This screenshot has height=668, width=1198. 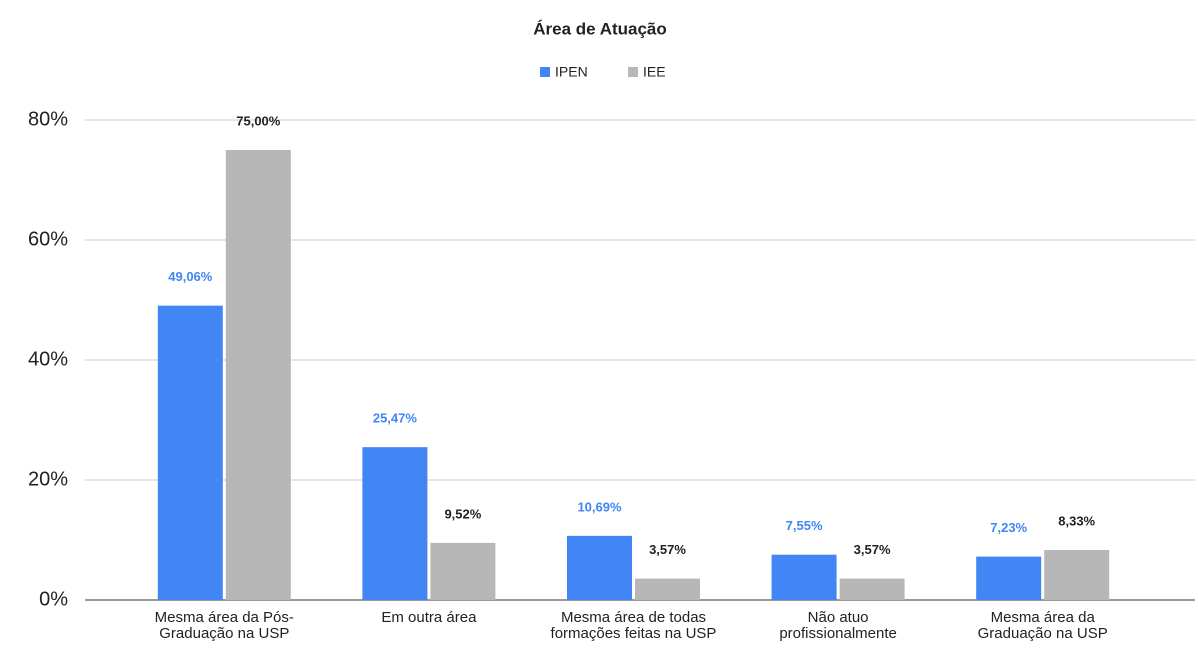 What do you see at coordinates (48, 119) in the screenshot?
I see `y-tick-label: 80%` at bounding box center [48, 119].